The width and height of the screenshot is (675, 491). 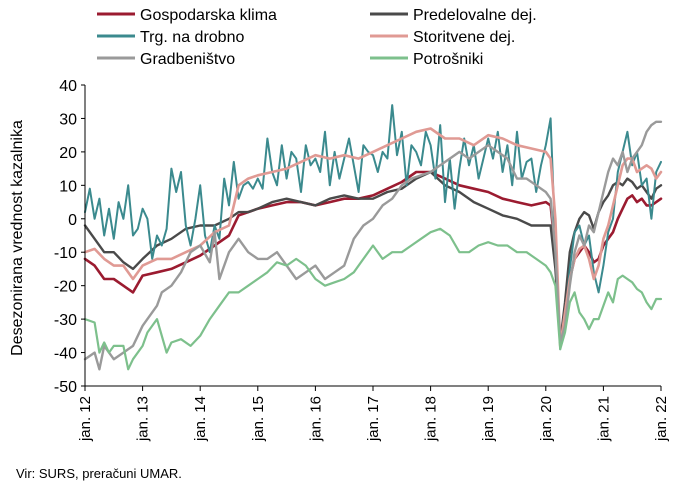 I want to click on x-tick-label: jan. 18, so click(x=431, y=419).